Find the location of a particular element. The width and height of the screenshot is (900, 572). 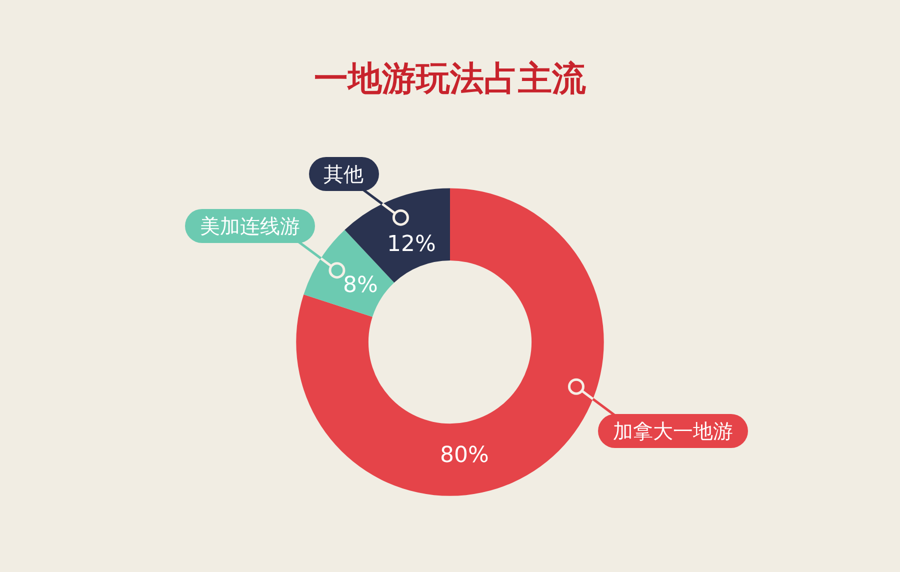

label-pill: 加拿大一地游 is located at coordinates (673, 431).